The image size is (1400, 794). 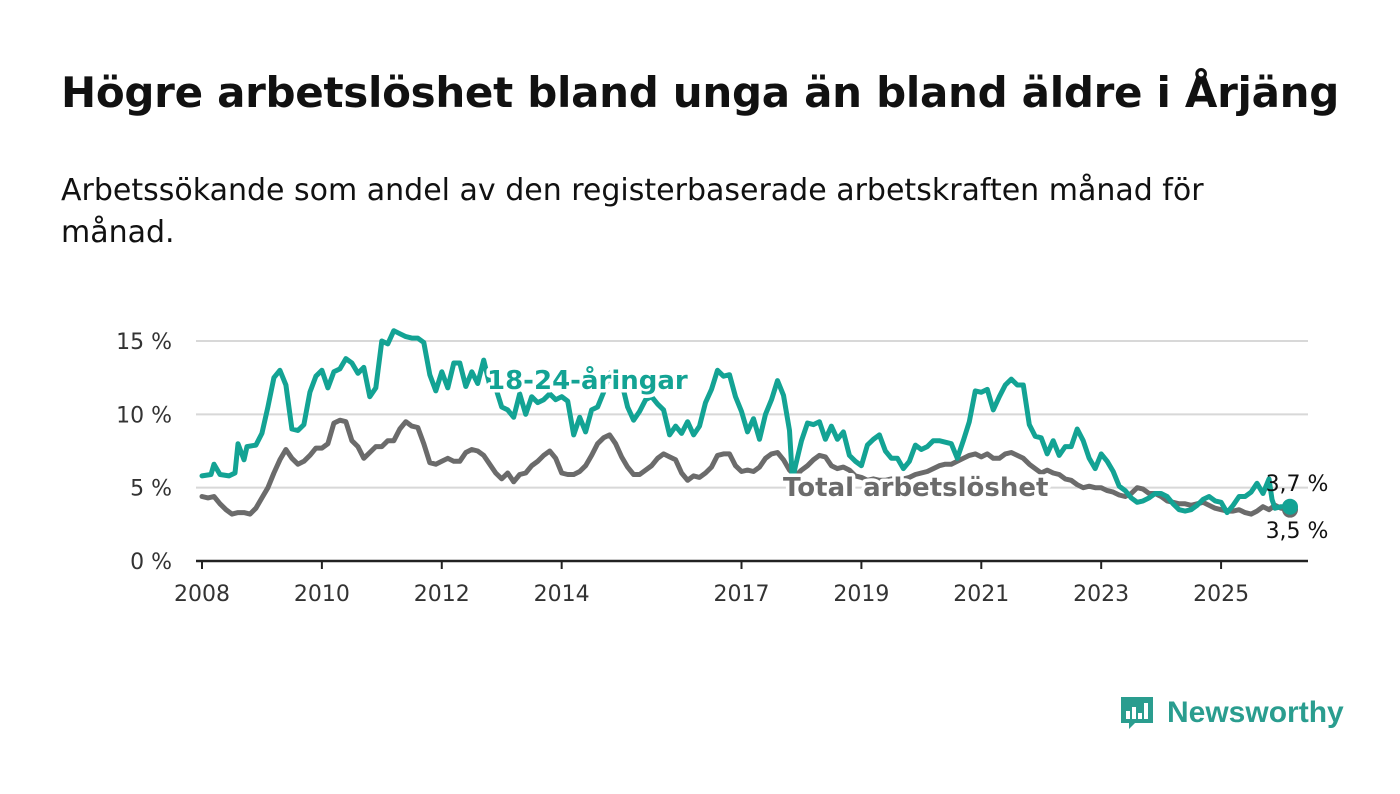 I want to click on x-axis-ticks: 2008 2010 2012 2014 2017 2019 2021 2023 2025, so click(x=711, y=584).